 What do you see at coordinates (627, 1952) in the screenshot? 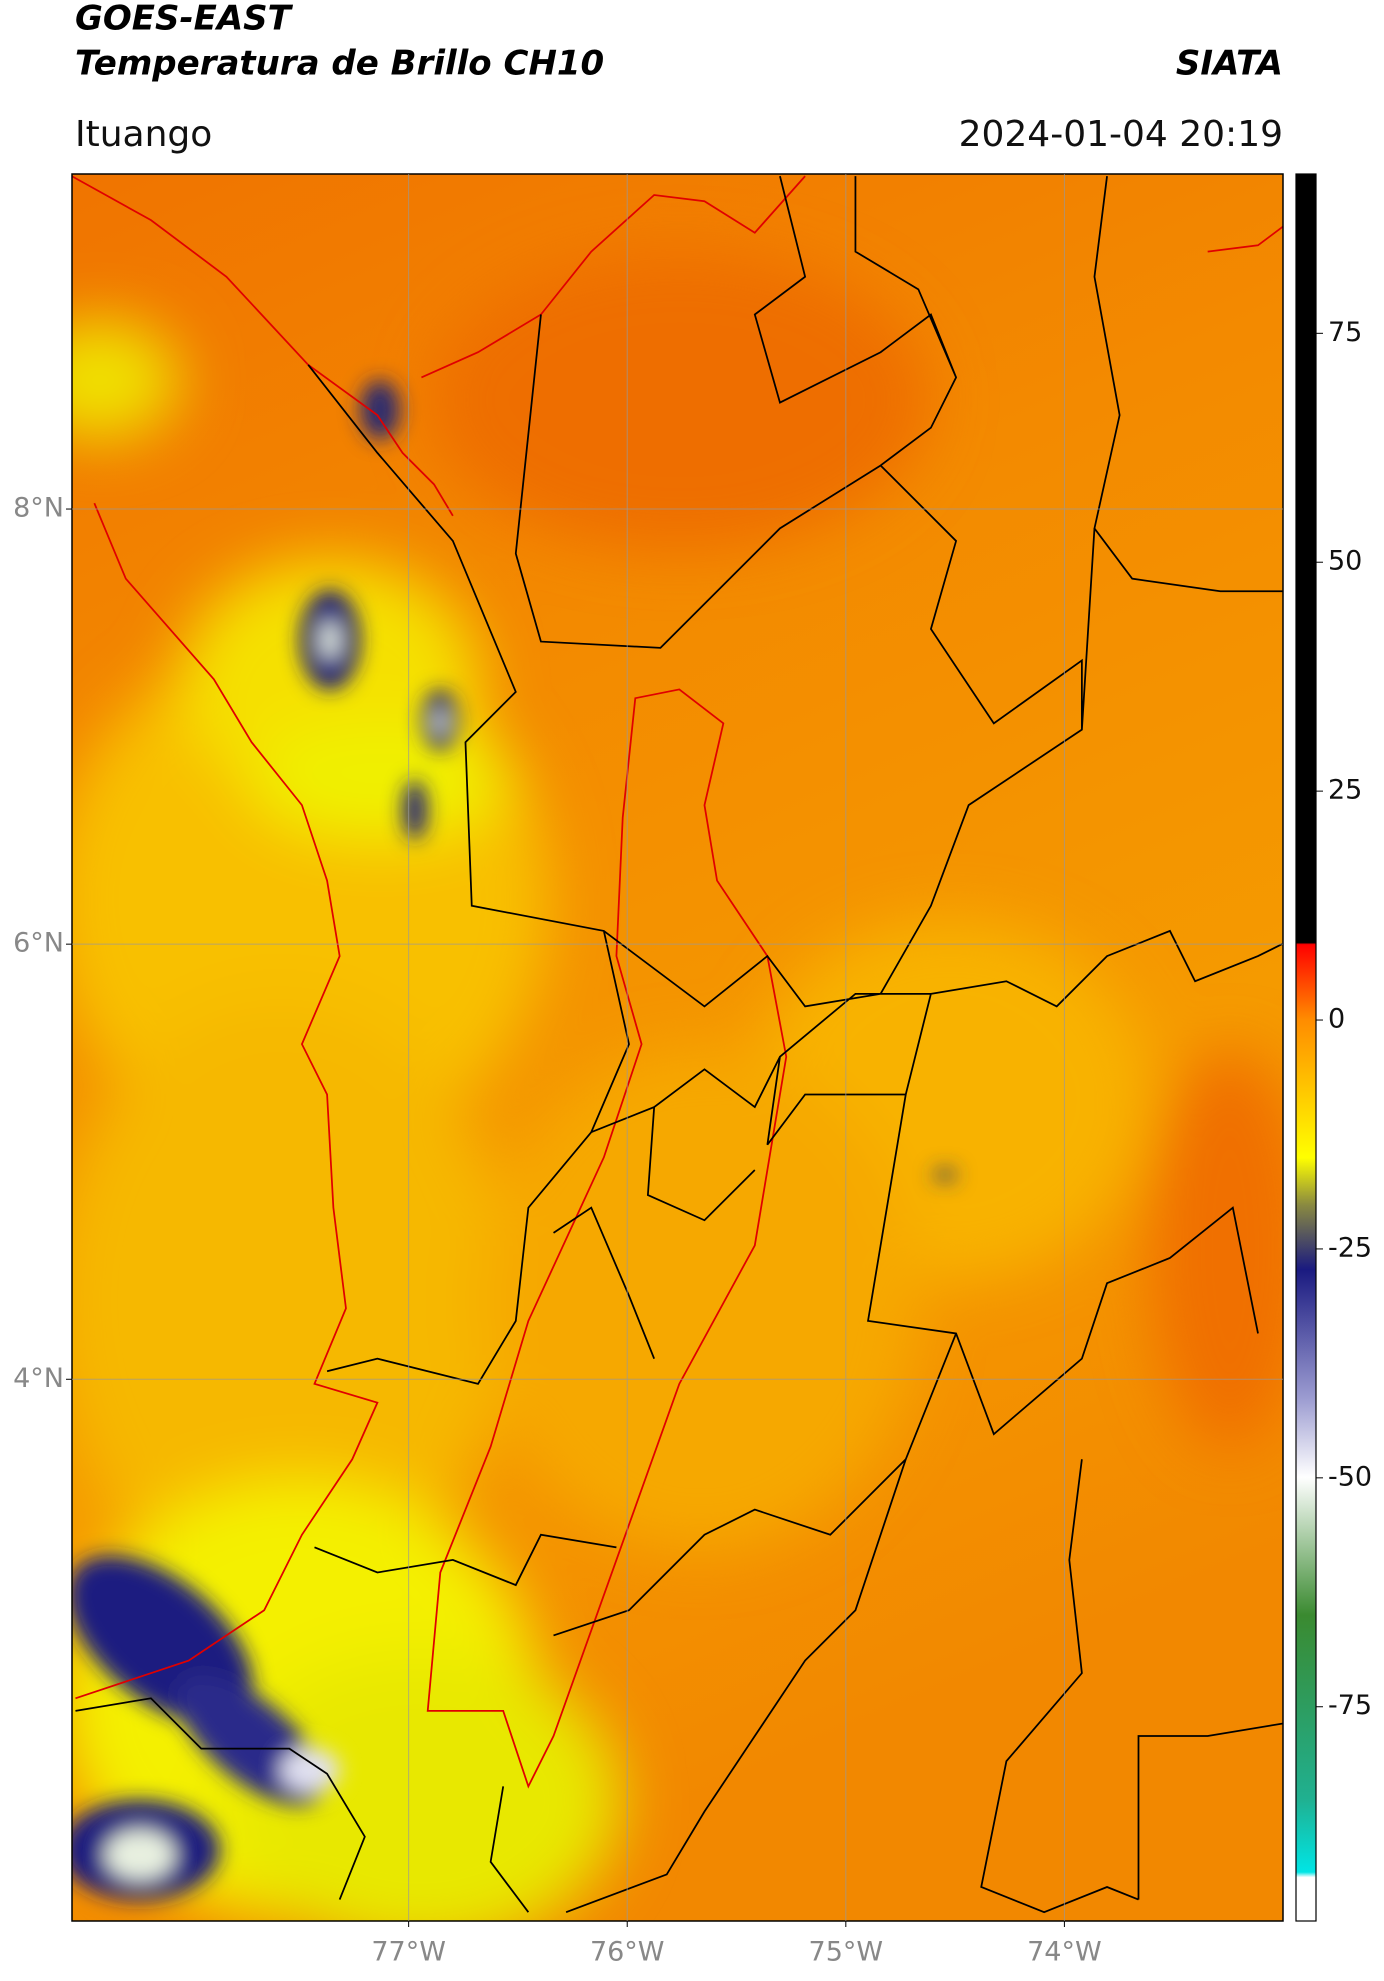
I see `lon-tick-label: 76°W` at bounding box center [627, 1952].